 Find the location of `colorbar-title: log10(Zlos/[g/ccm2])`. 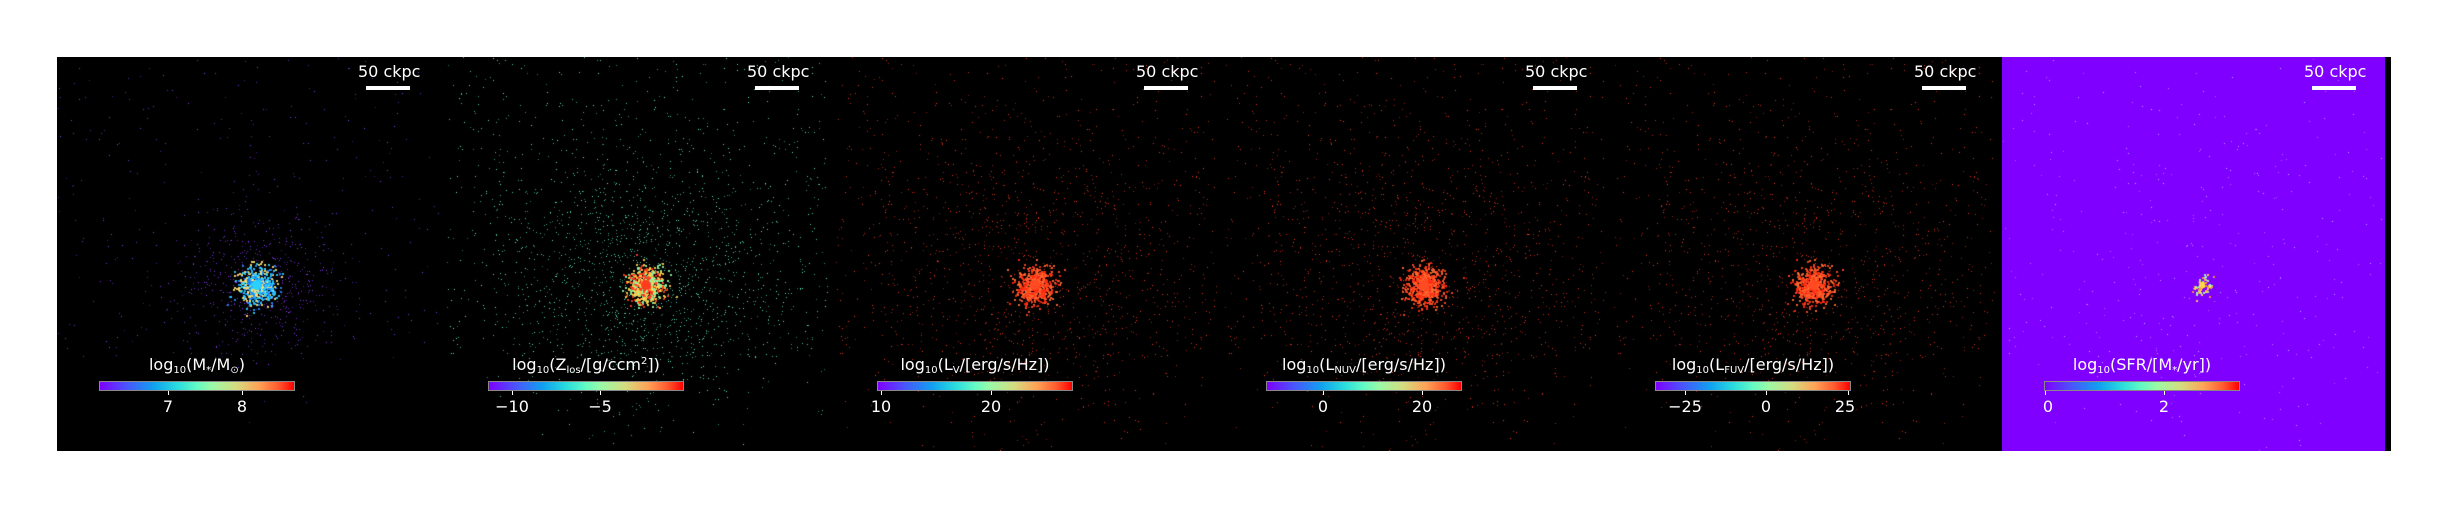

colorbar-title: log10(Zlos/[g/ccm2]) is located at coordinates (586, 365).